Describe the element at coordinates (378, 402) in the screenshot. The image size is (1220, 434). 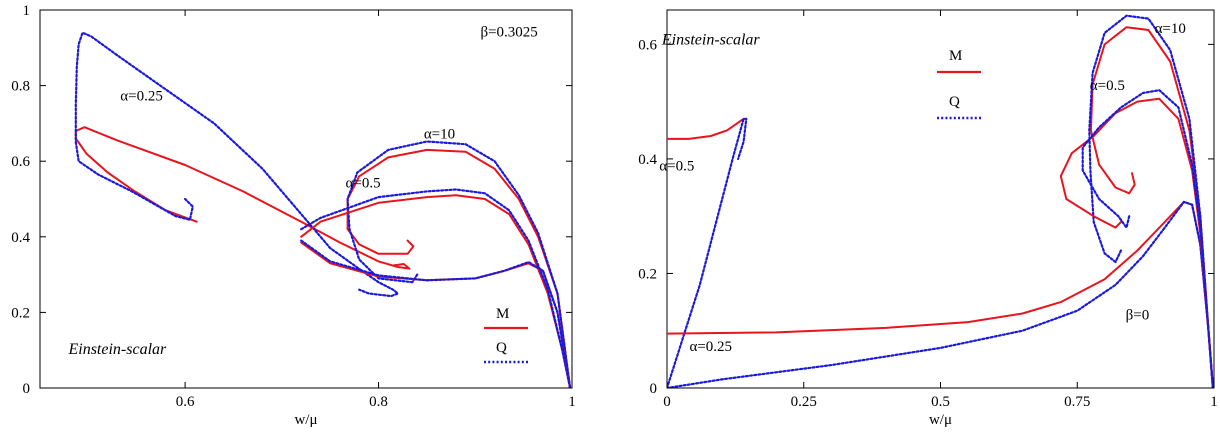
I see `x-tick-label: 0.8` at that location.